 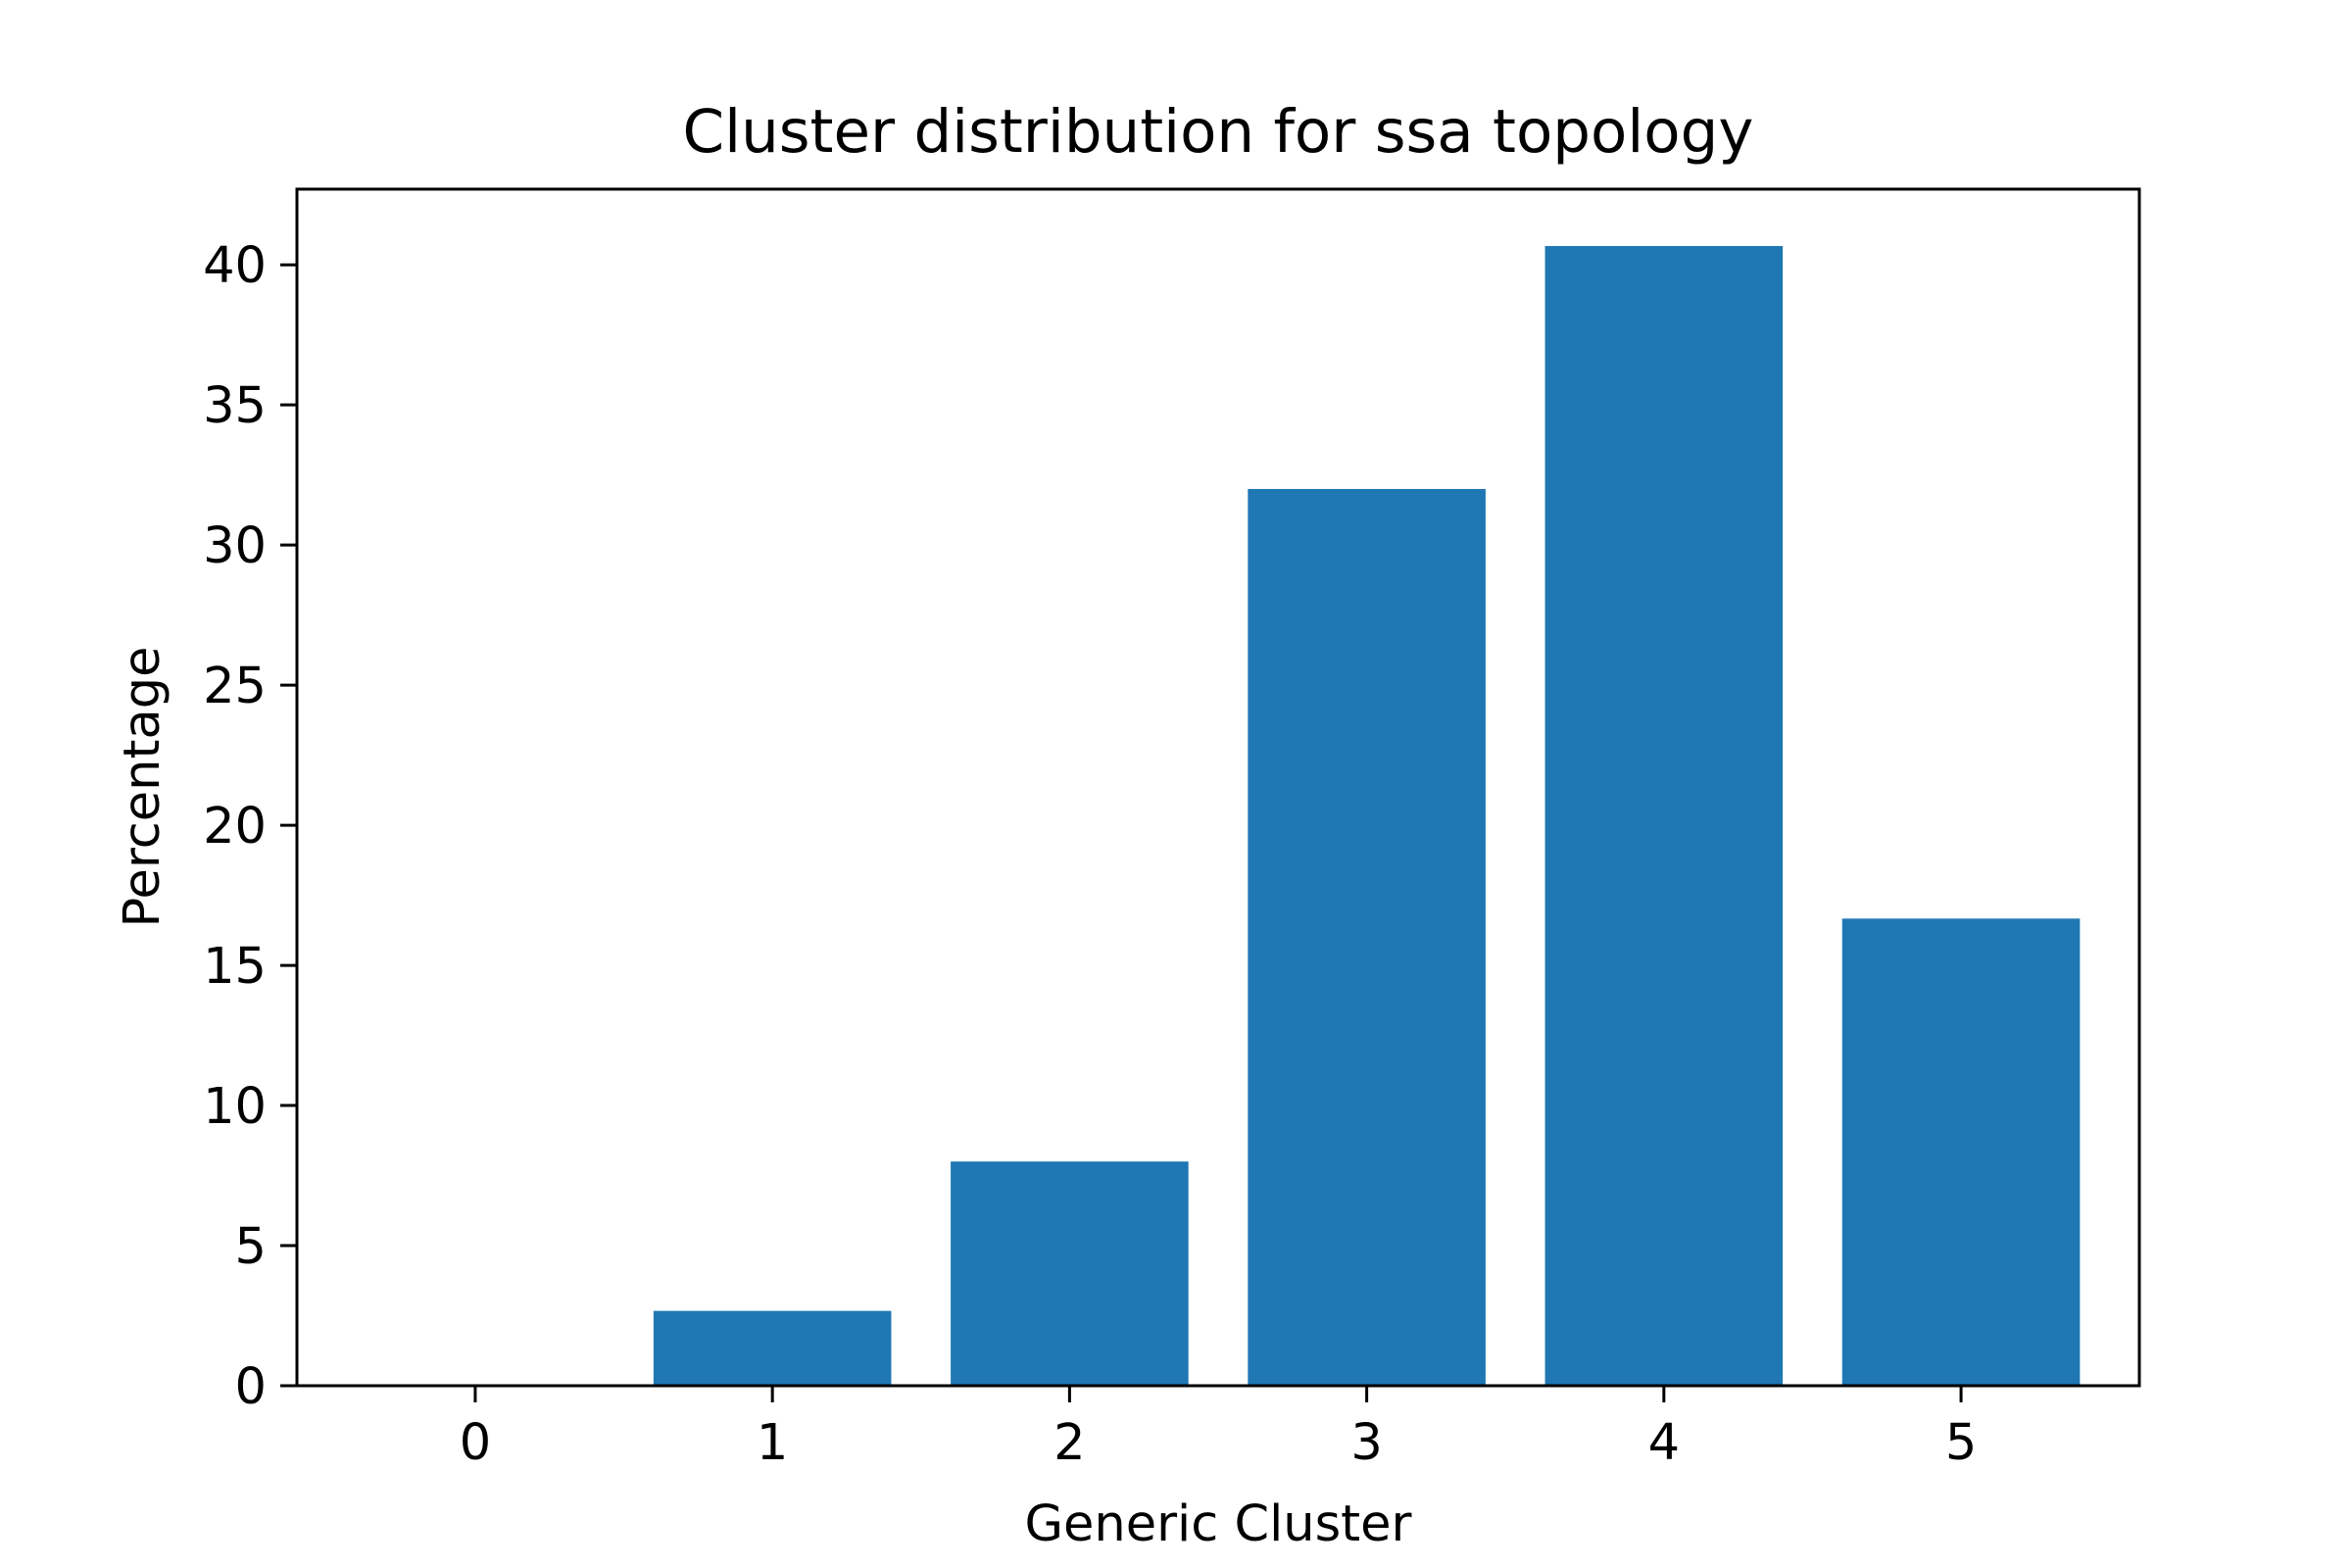 I want to click on y-tick-label: 20, so click(x=235, y=827).